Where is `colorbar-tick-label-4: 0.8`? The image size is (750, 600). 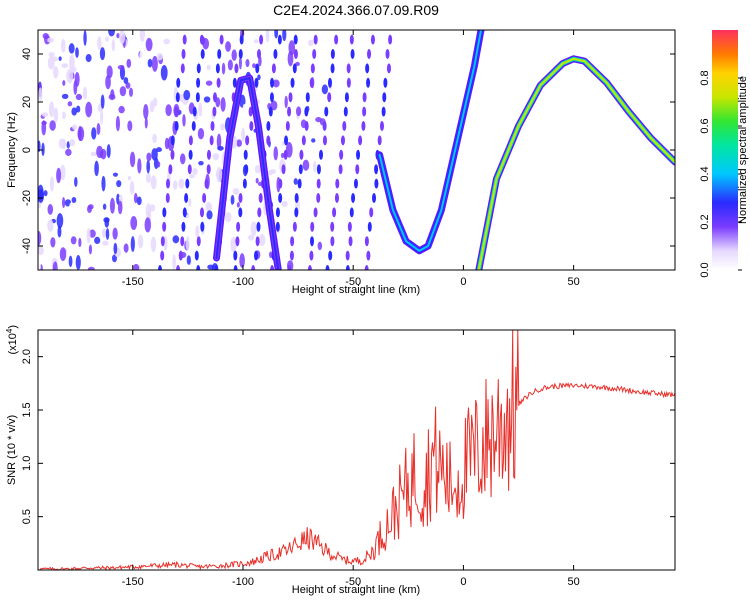
colorbar-tick-label-4: 0.8 is located at coordinates (705, 77).